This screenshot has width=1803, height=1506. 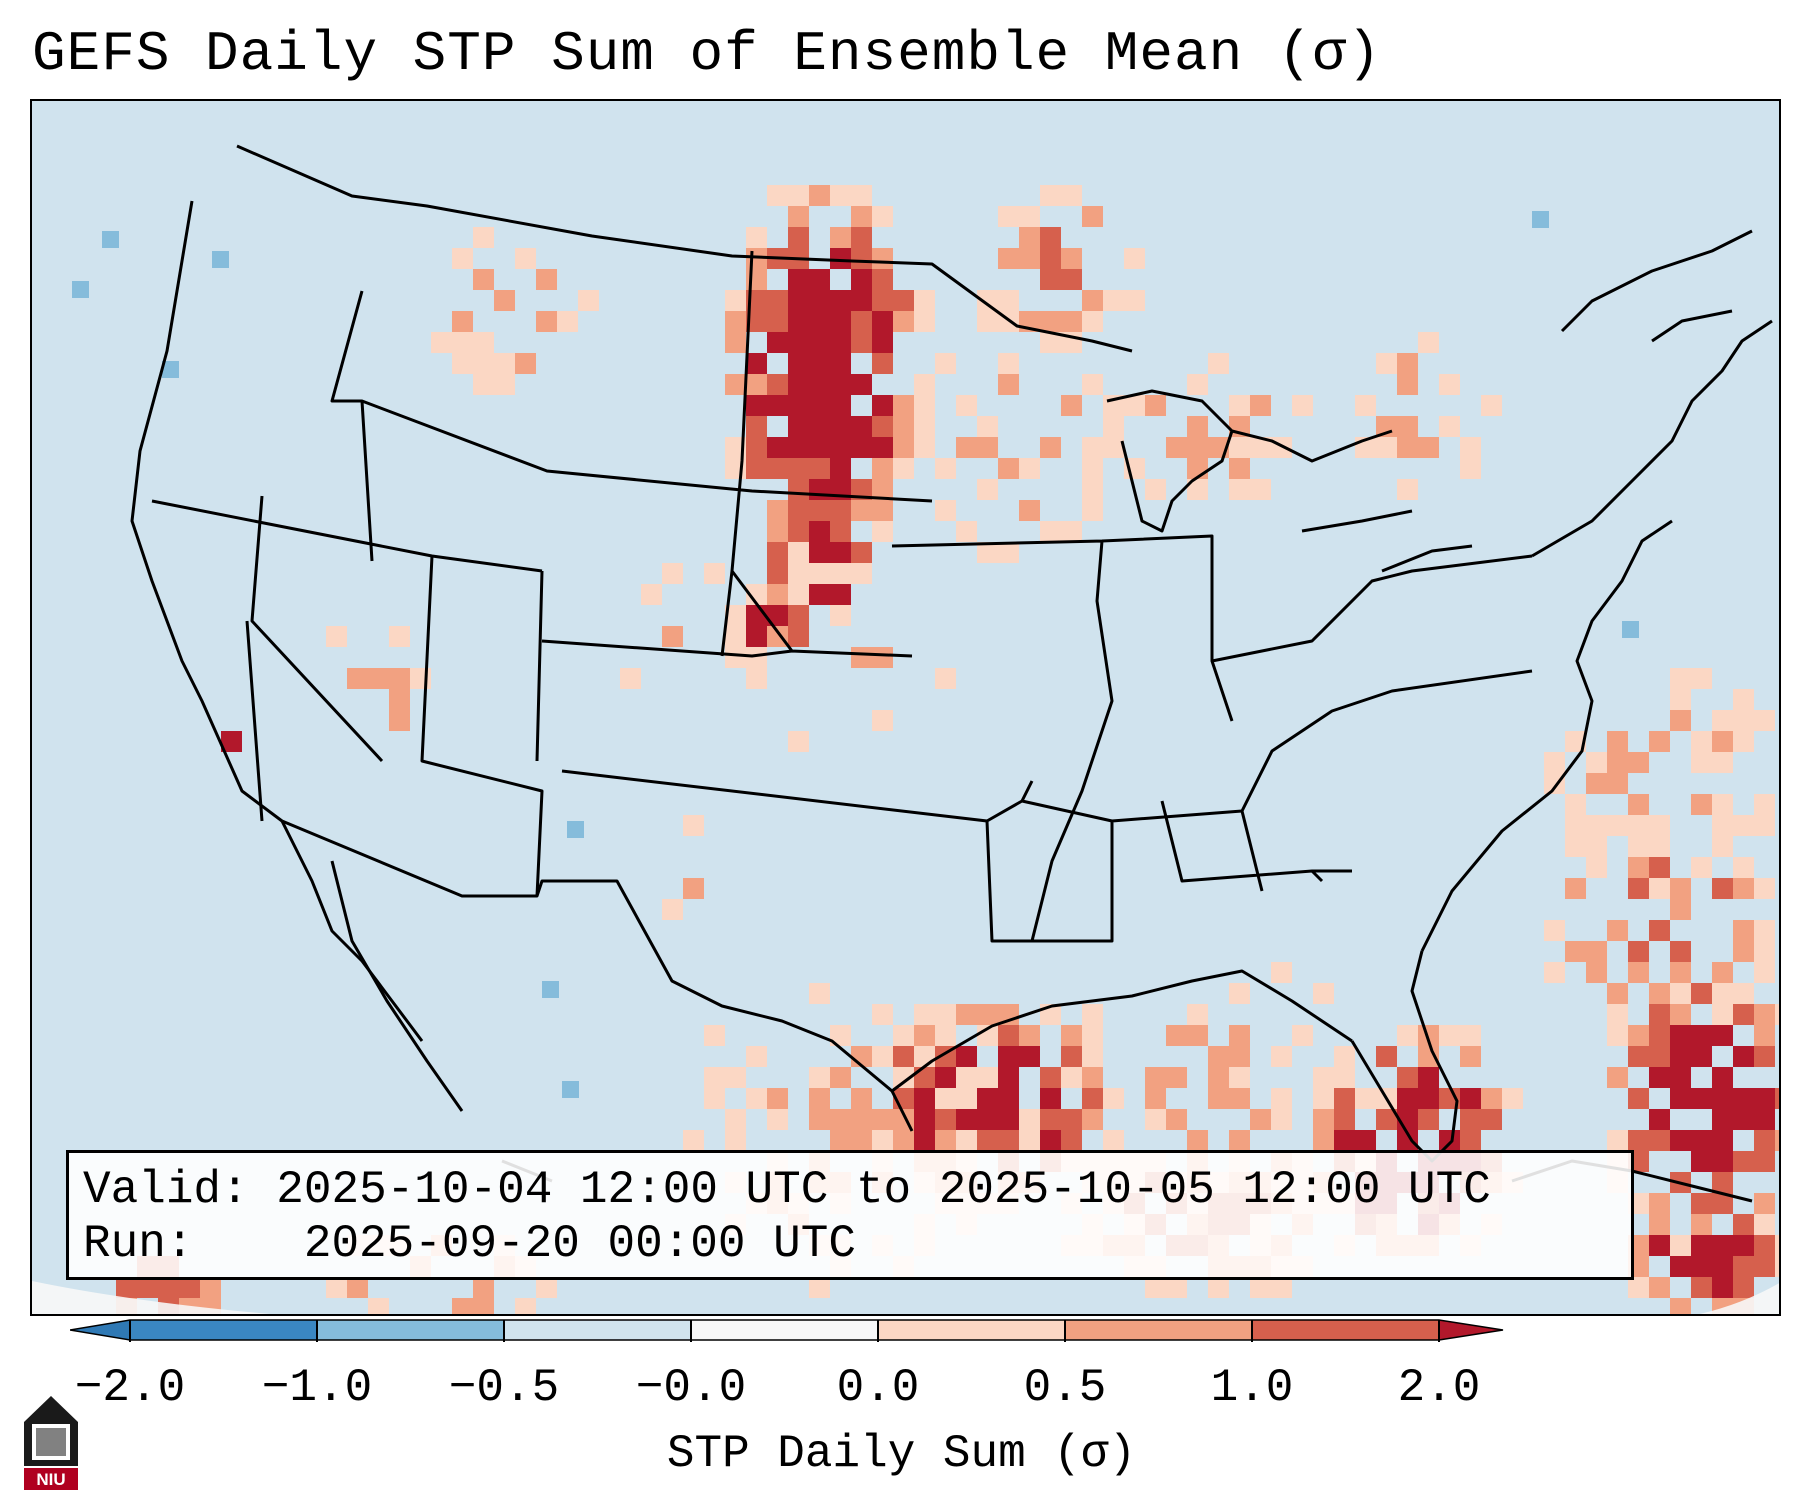 What do you see at coordinates (206, 511) in the screenshot?
I see `us-west-coast` at bounding box center [206, 511].